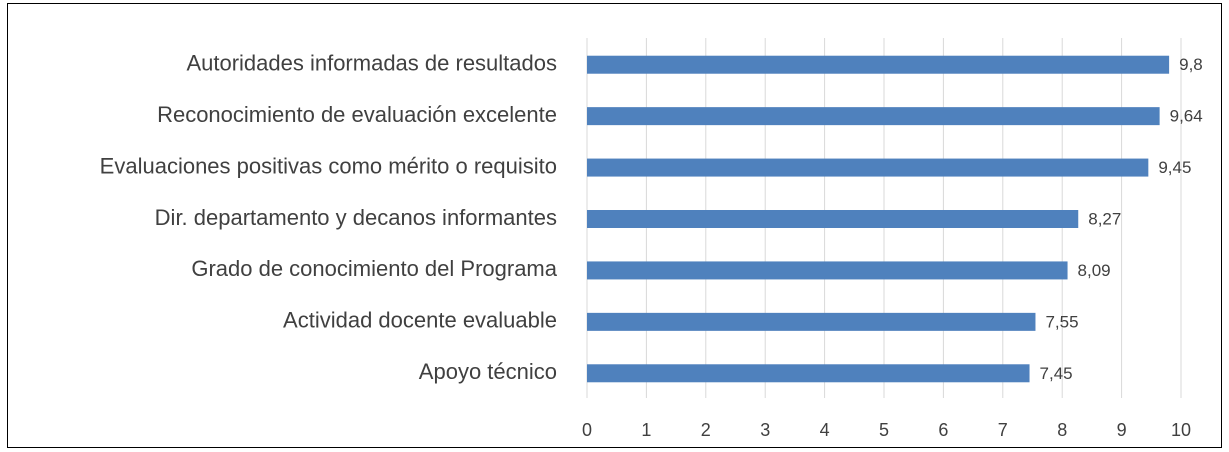 The height and width of the screenshot is (452, 1229). What do you see at coordinates (1181, 430) in the screenshot?
I see `x-tick-label: 10` at bounding box center [1181, 430].